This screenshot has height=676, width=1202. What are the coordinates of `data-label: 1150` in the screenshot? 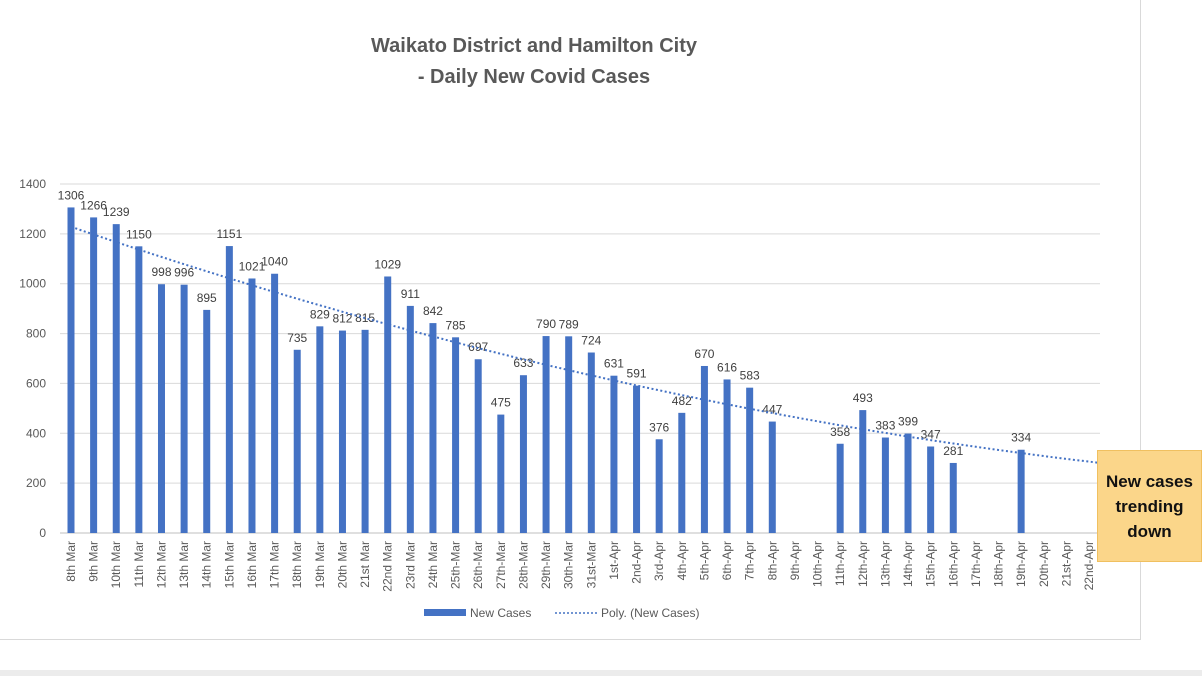 It's located at (139, 234).